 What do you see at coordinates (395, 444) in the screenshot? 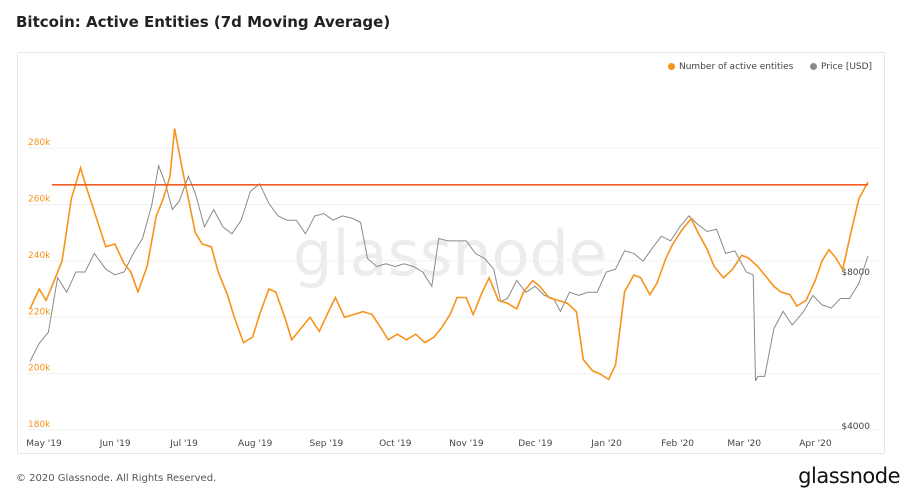
I see `x-tick-label: Oct '19` at bounding box center [395, 444].